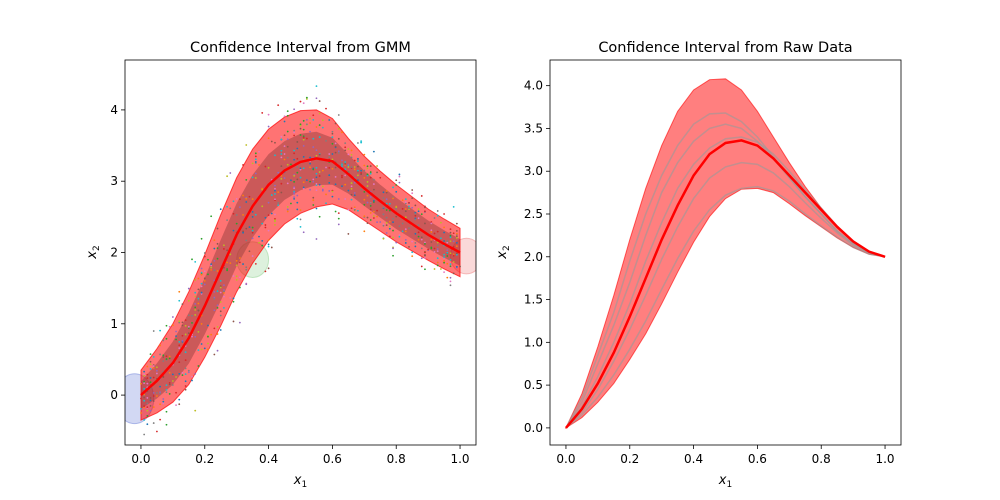 The image size is (1000, 500). What do you see at coordinates (725, 455) in the screenshot?
I see `raw-xticks: 0.0 0.2 0.4 0.6 0.8 1.0` at bounding box center [725, 455].